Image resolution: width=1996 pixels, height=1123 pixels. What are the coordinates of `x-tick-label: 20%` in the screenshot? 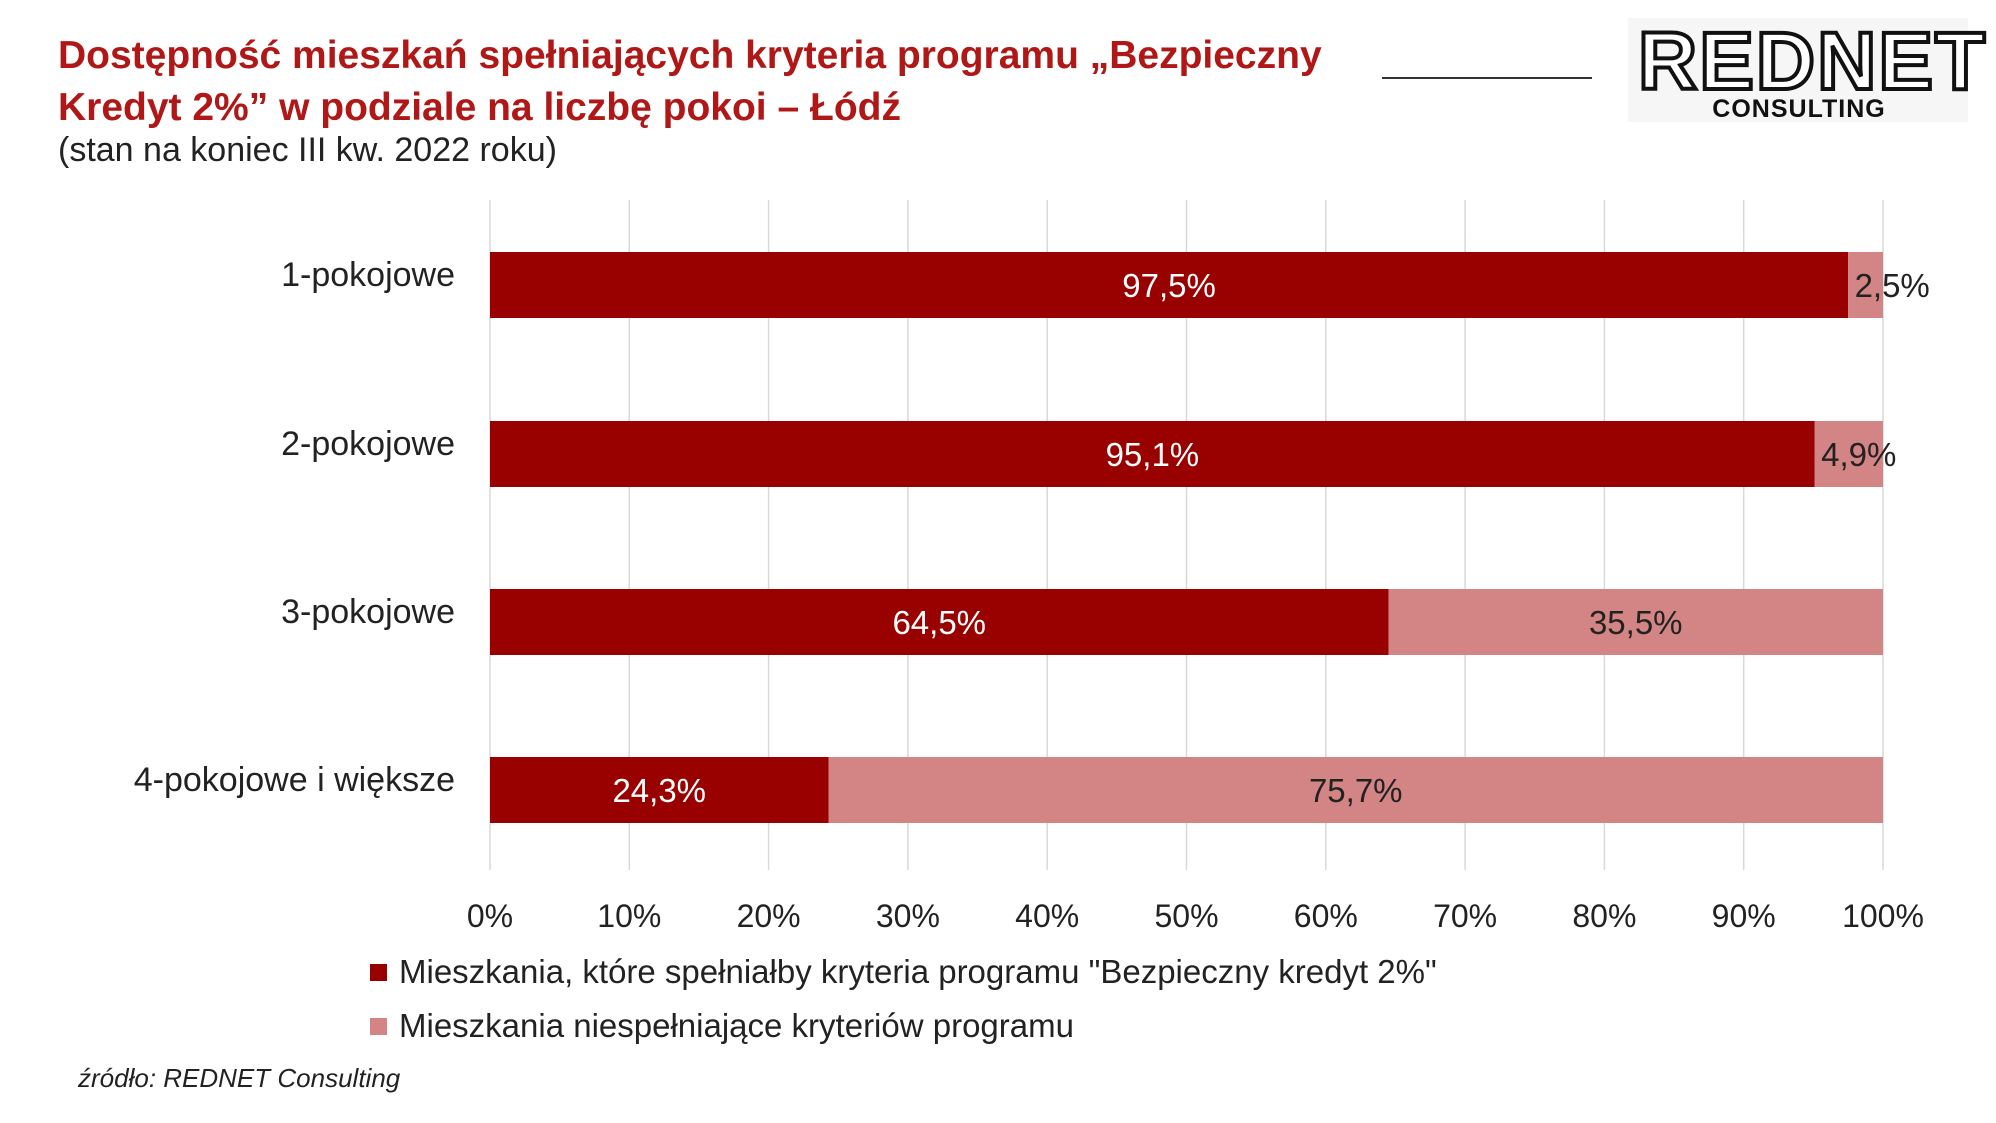 It's located at (769, 916).